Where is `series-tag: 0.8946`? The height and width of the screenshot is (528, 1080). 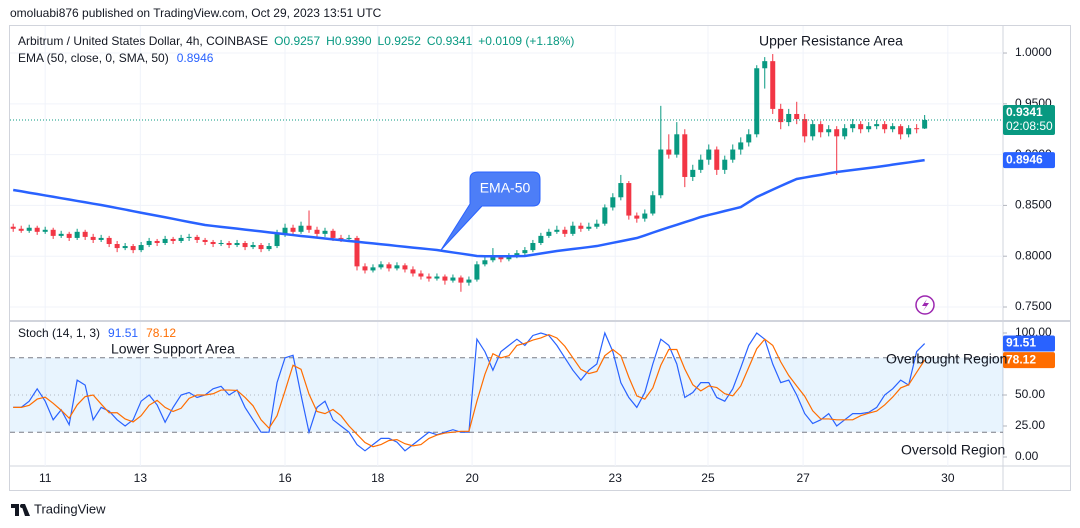
series-tag: 0.8946 is located at coordinates (1024, 159).